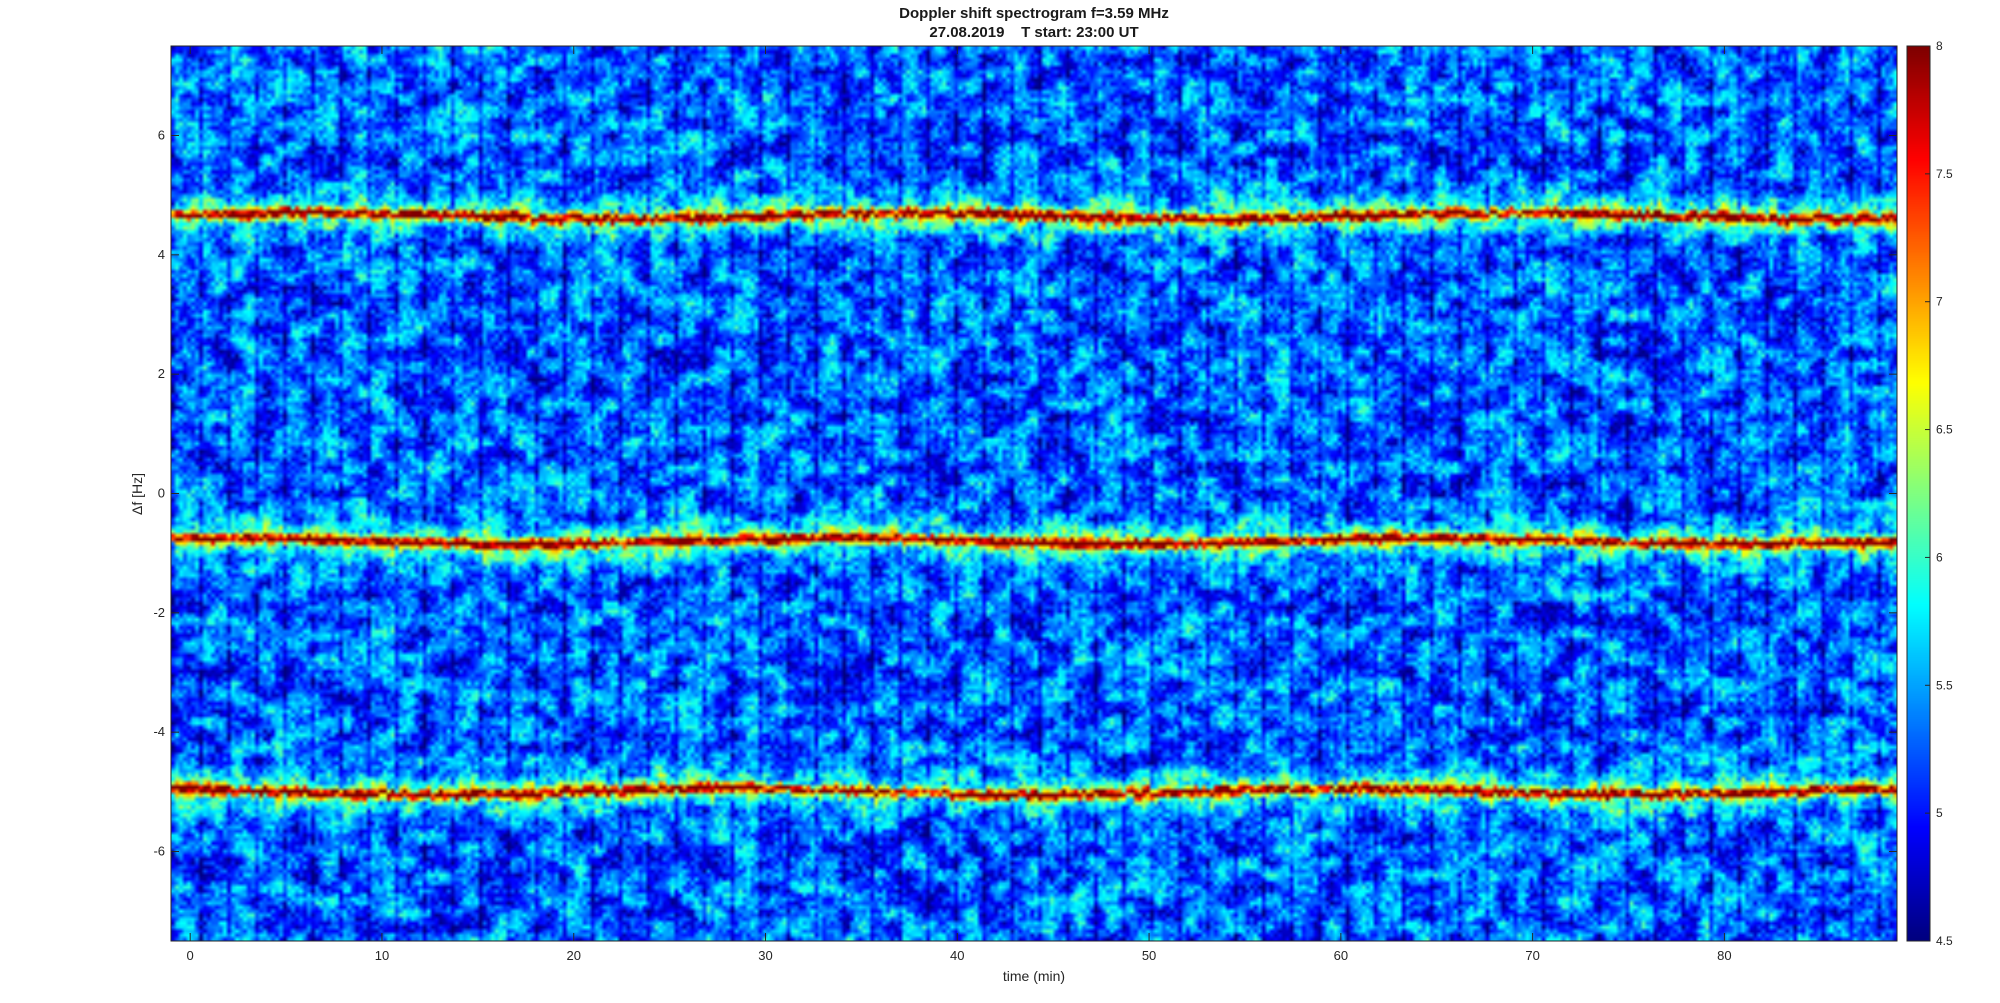  What do you see at coordinates (1939, 557) in the screenshot?
I see `colorbar-tick-label: 6` at bounding box center [1939, 557].